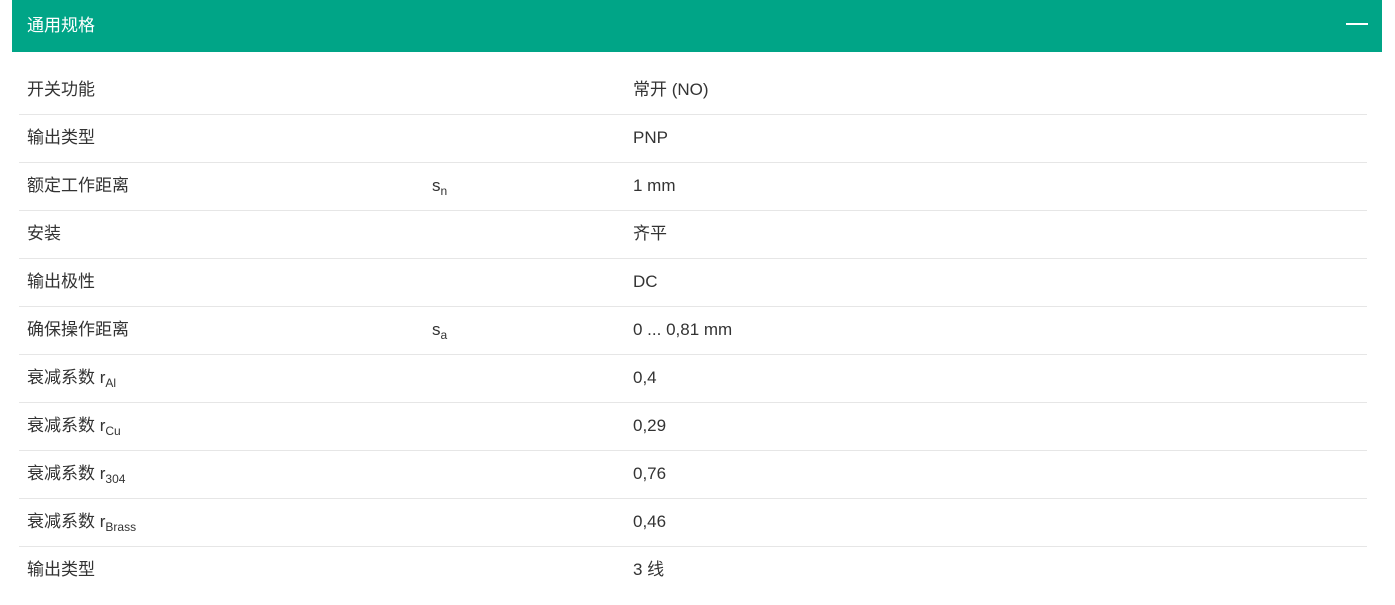 This screenshot has height=605, width=1395. Describe the element at coordinates (693, 427) in the screenshot. I see `spec-row: 衰减系数 rCu 0,29` at that location.